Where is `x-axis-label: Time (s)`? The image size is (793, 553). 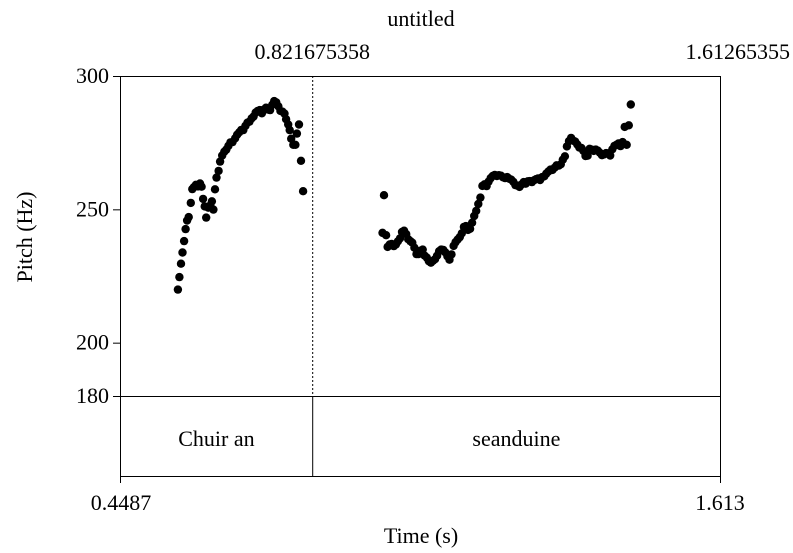
x-axis-label: Time (s) is located at coordinates (421, 535).